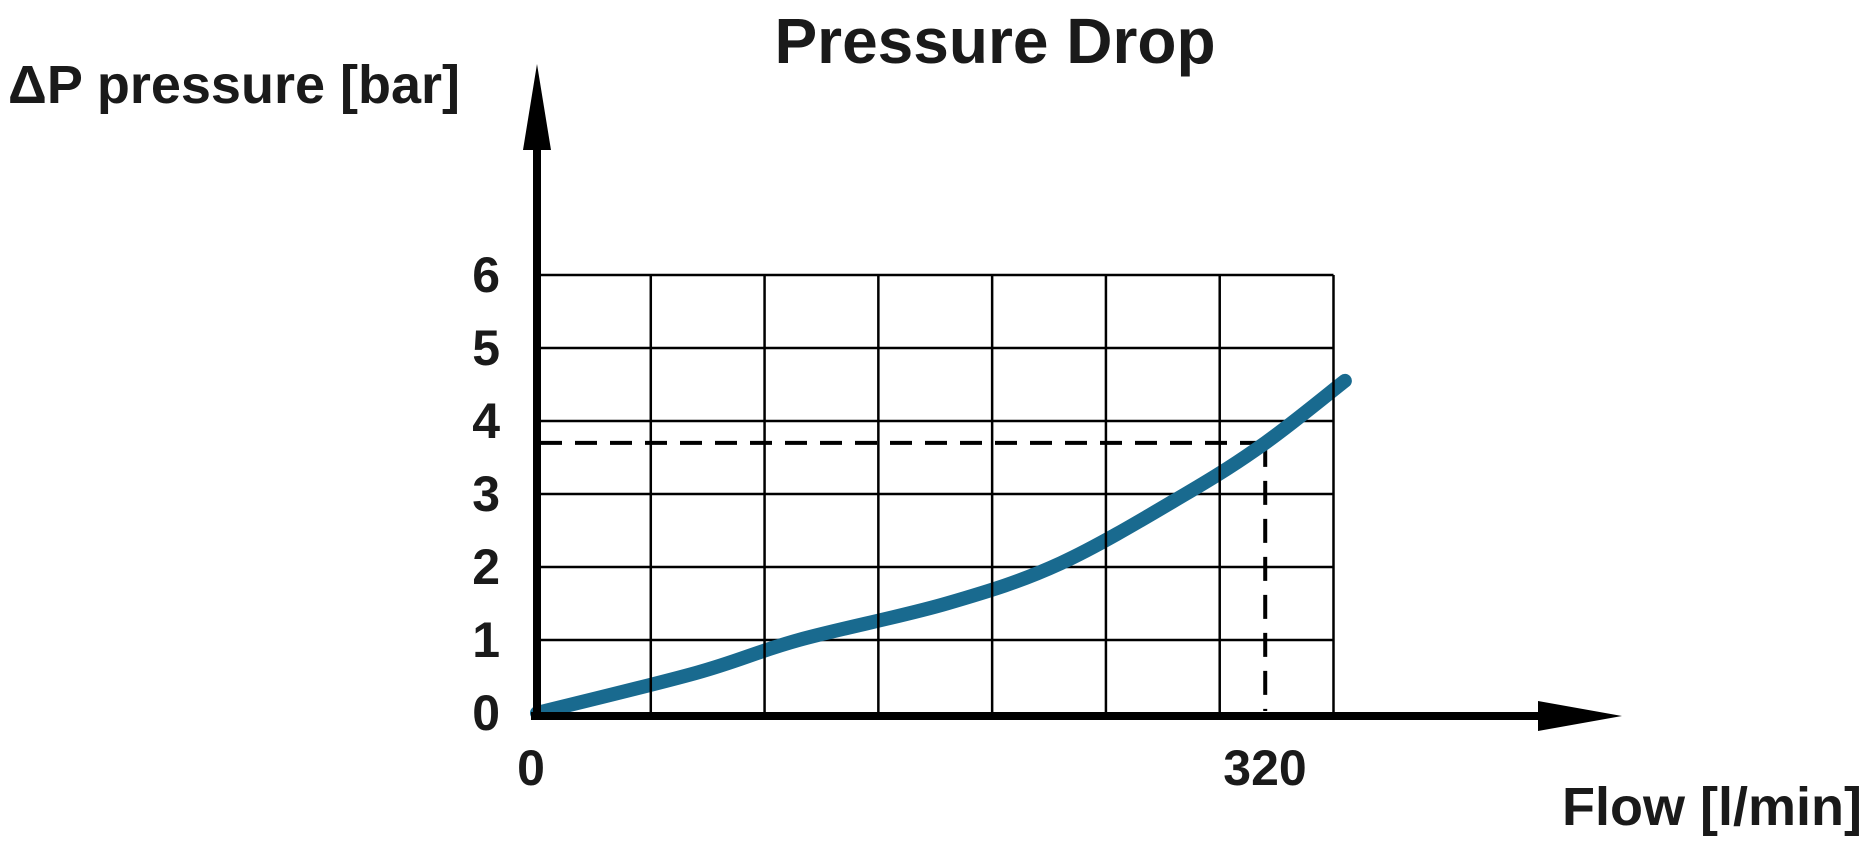 The height and width of the screenshot is (846, 1869). I want to click on y-tick-2: 2, so click(486, 567).